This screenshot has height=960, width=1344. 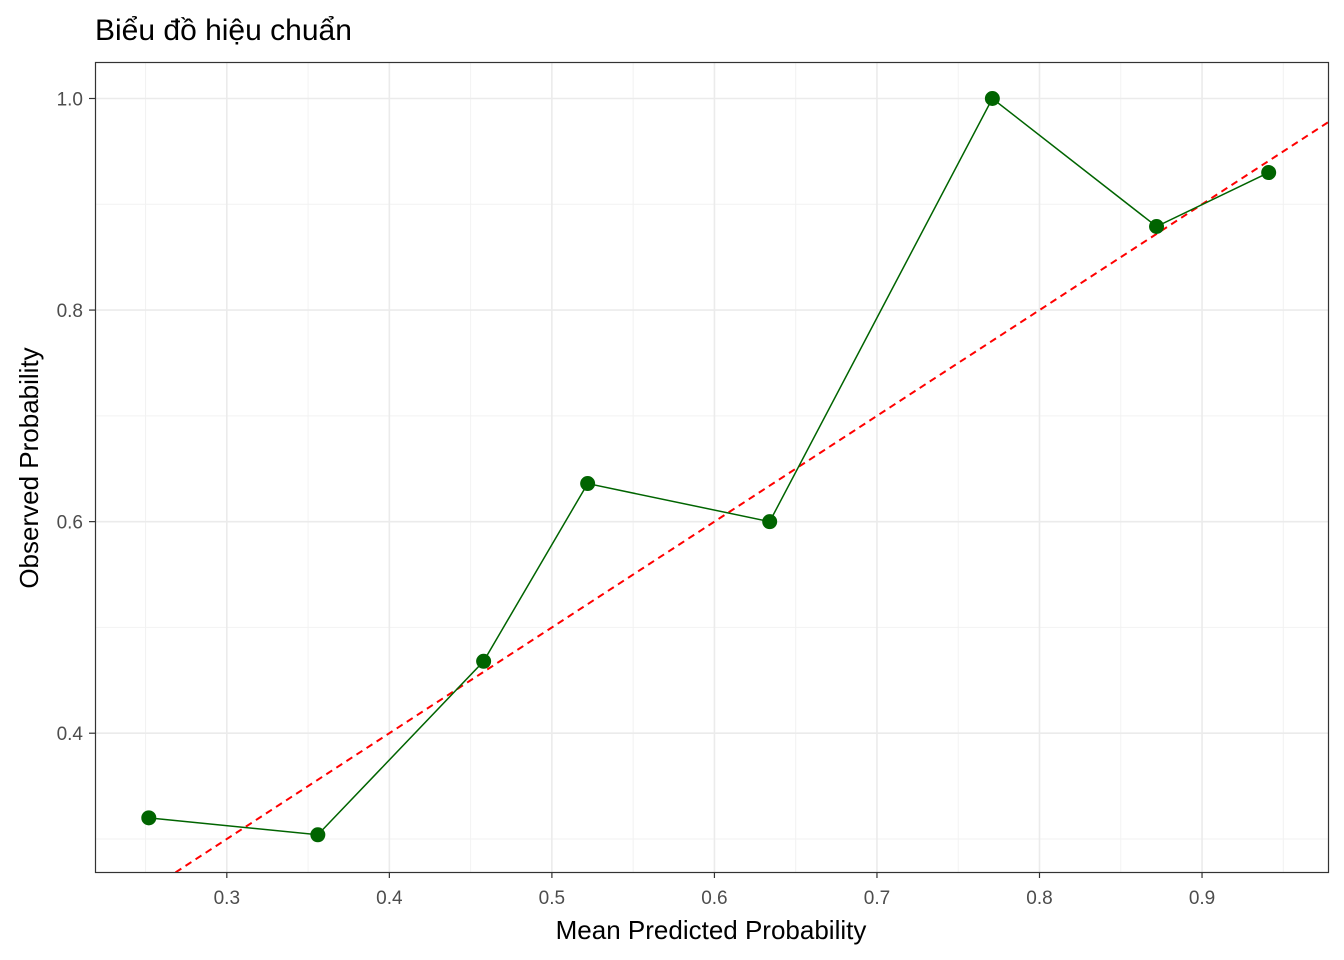 What do you see at coordinates (70, 734) in the screenshot?
I see `y-tick-label: 0.4` at bounding box center [70, 734].